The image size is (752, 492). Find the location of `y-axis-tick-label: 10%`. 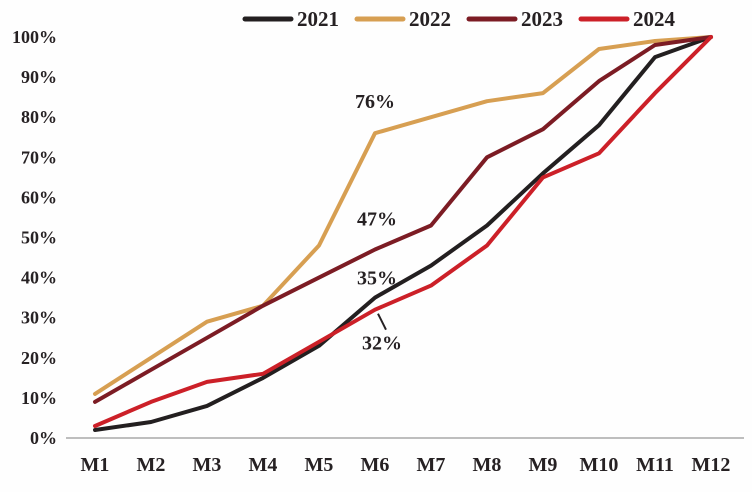

y-axis-tick-label: 10% is located at coordinates (39, 398).